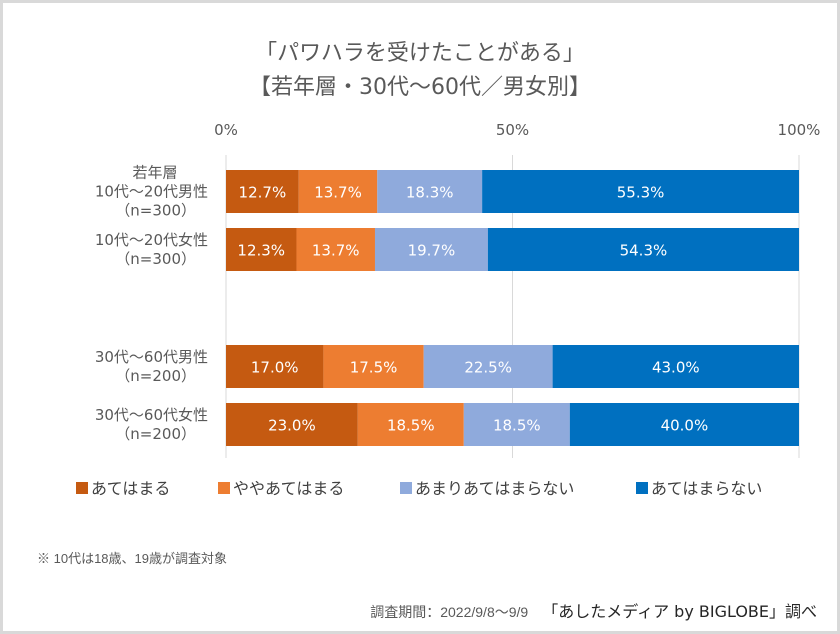  What do you see at coordinates (494, 488) in the screenshot?
I see `legend-label: あまりあてはまらない` at bounding box center [494, 488].